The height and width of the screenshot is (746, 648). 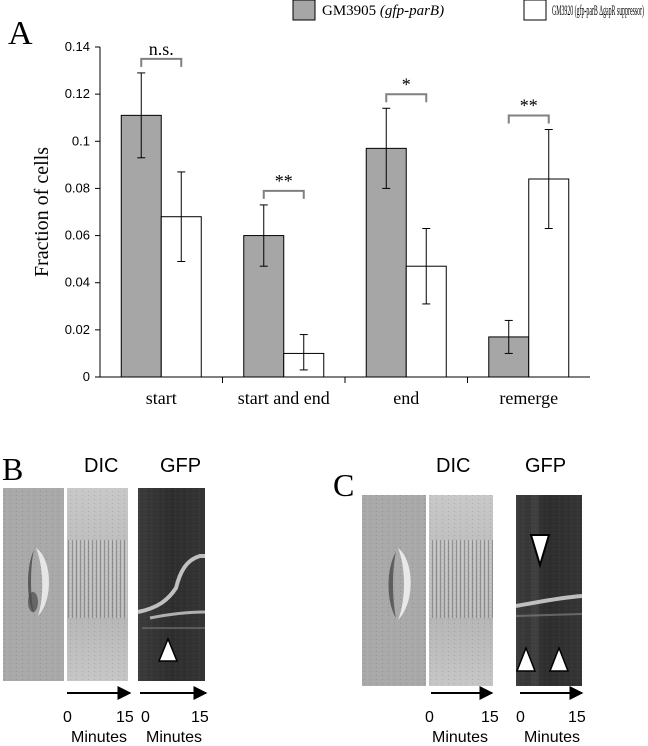 I want to click on x-tick-label: start, so click(x=161, y=398).